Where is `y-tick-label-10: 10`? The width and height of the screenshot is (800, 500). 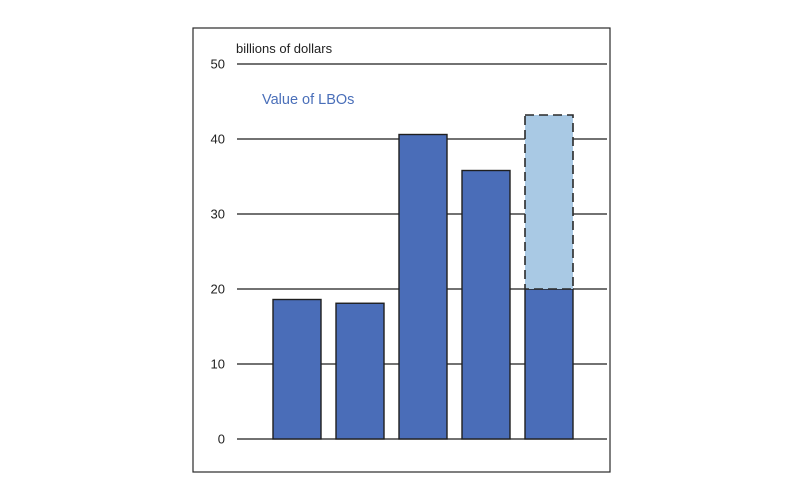 y-tick-label-10: 10 is located at coordinates (218, 364).